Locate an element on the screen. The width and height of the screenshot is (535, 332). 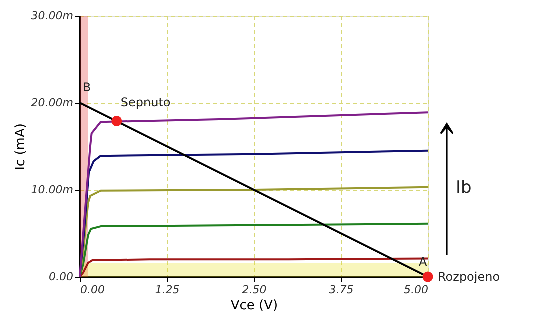
annotation: Sepnuto is located at coordinates (145, 102).